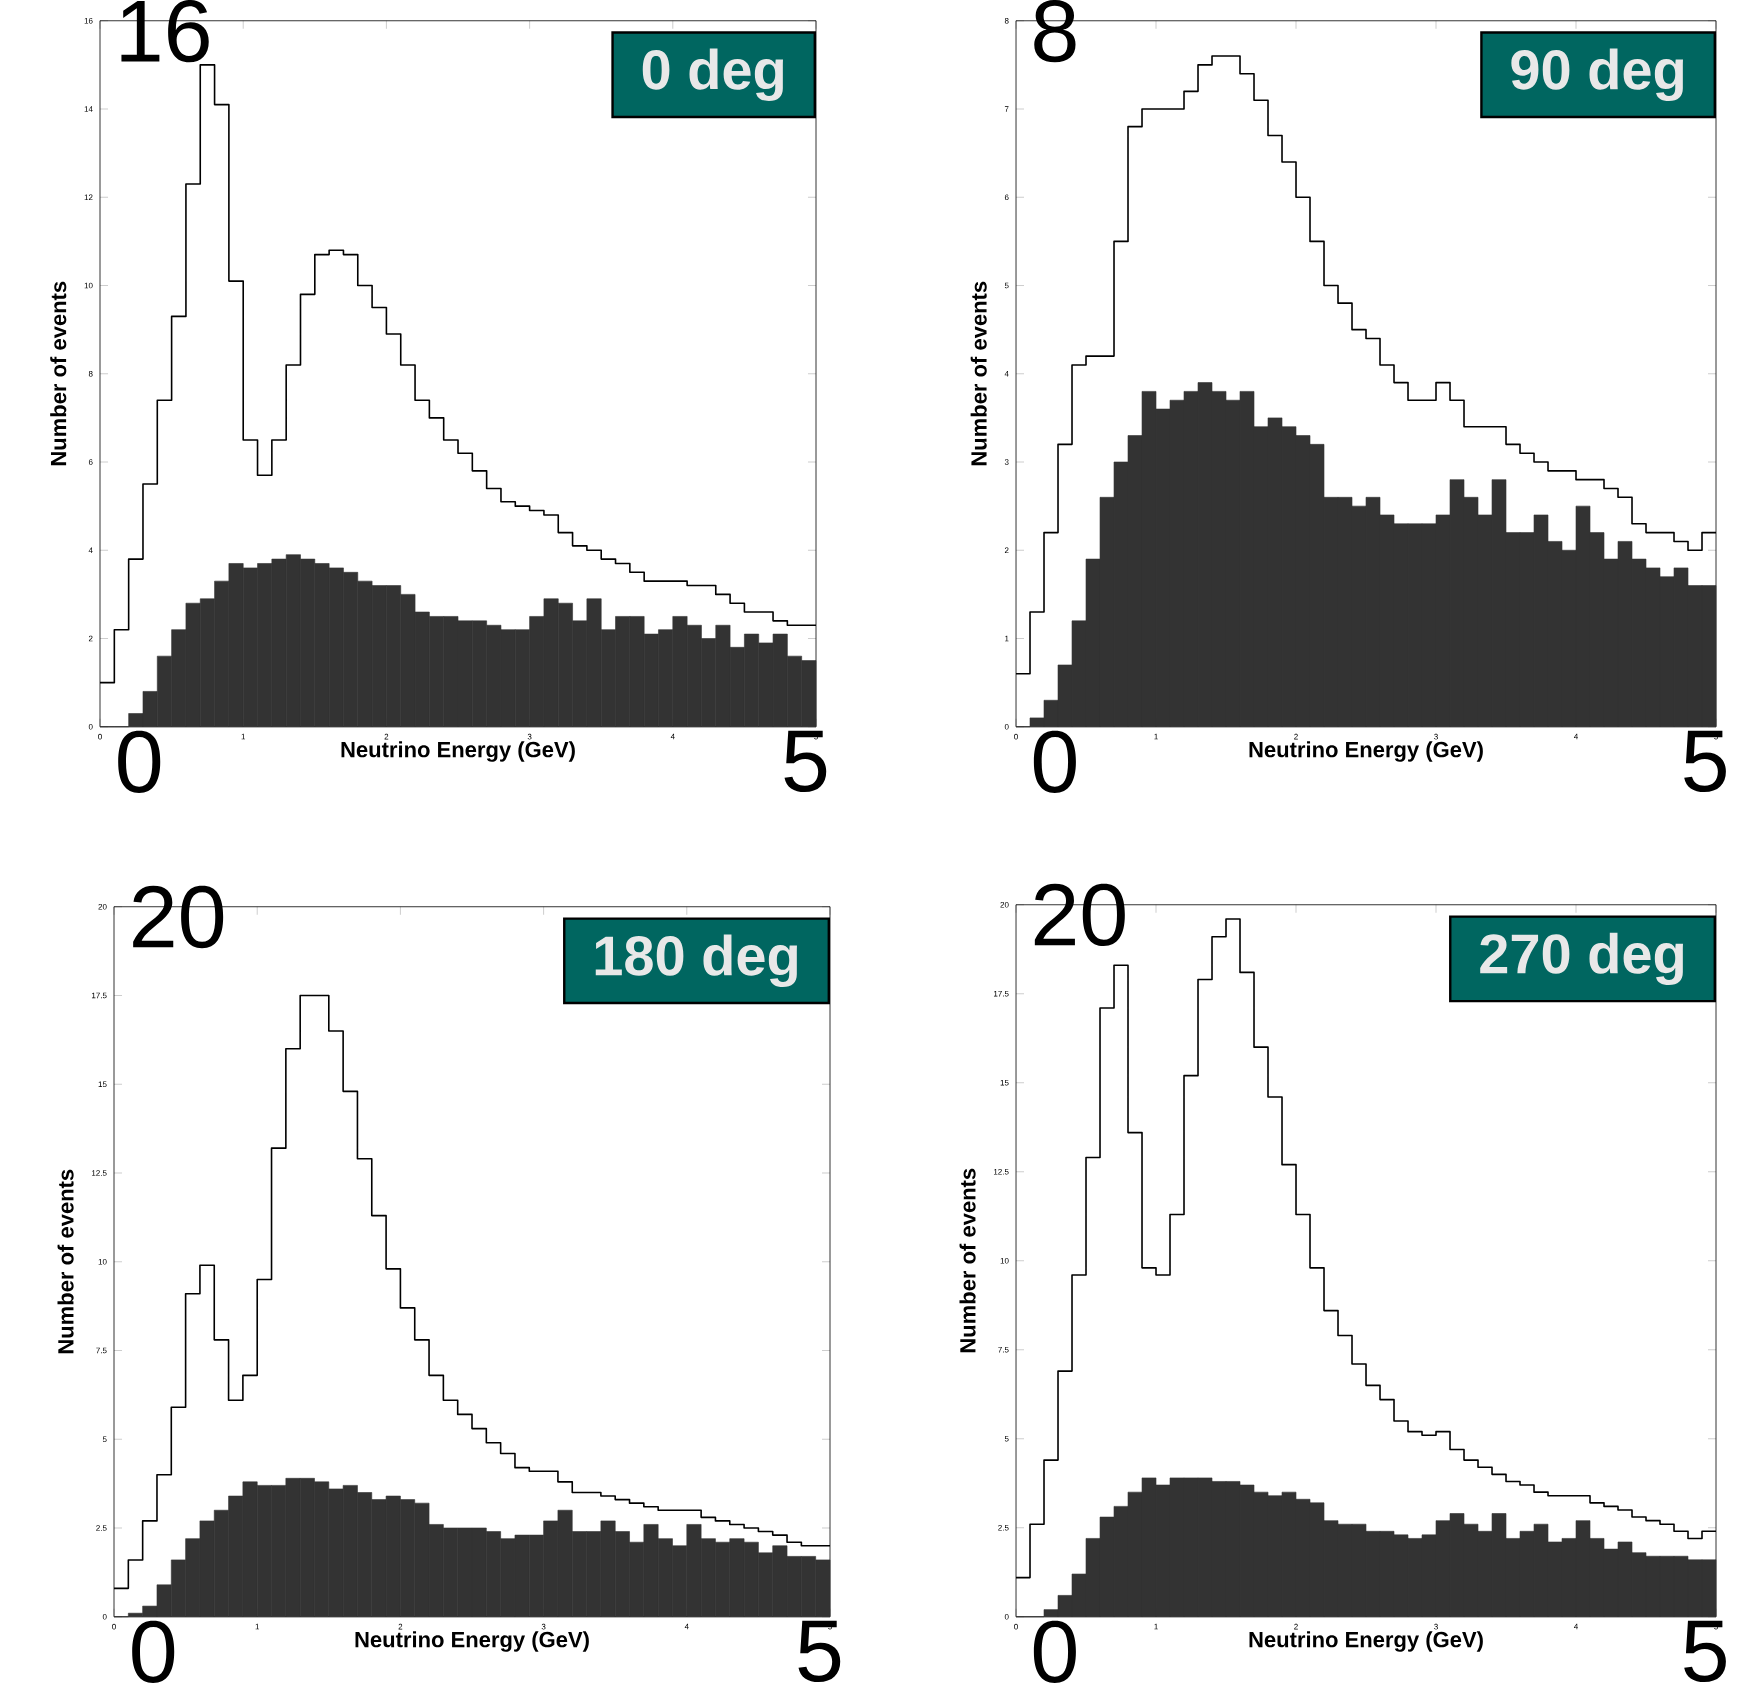  I want to click on chart-title: 0 deg, so click(712, 74).